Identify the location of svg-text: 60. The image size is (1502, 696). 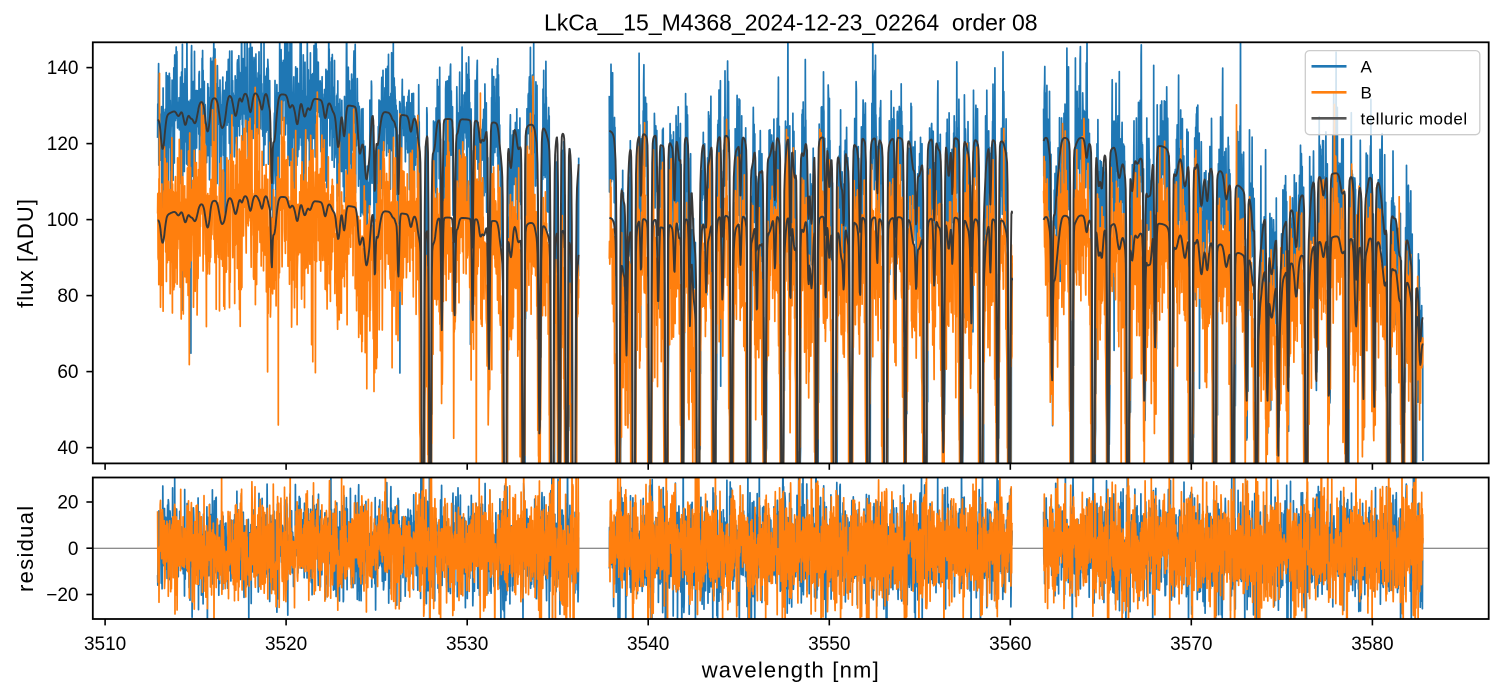
(67, 372).